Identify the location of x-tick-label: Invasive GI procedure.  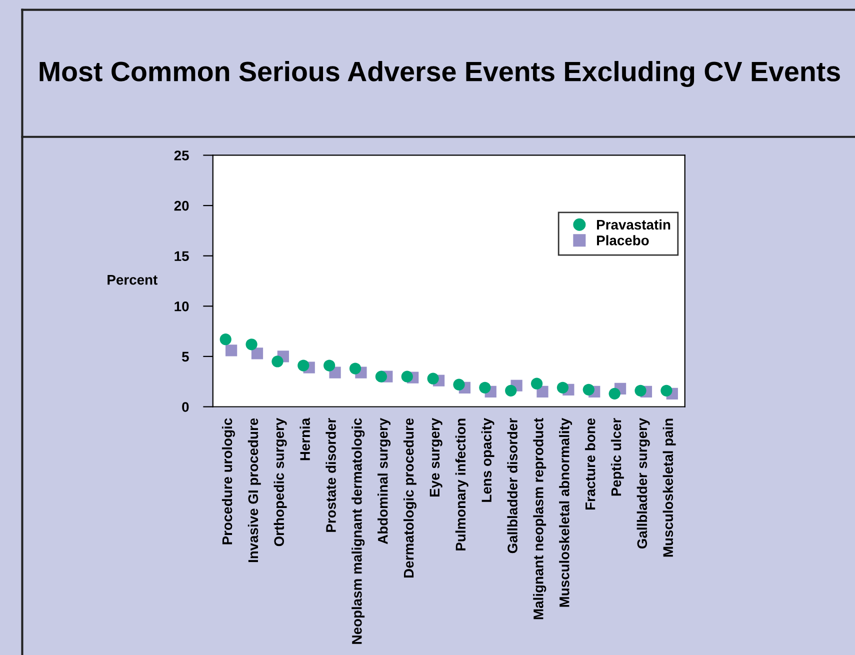
(254, 490).